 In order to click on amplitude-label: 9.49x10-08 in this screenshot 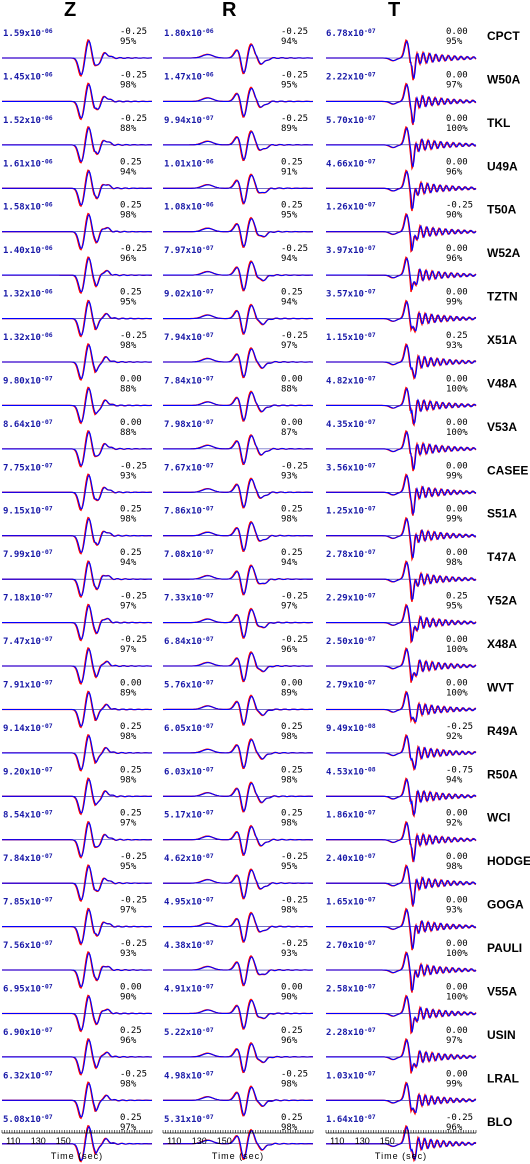, I will do `click(351, 728)`.